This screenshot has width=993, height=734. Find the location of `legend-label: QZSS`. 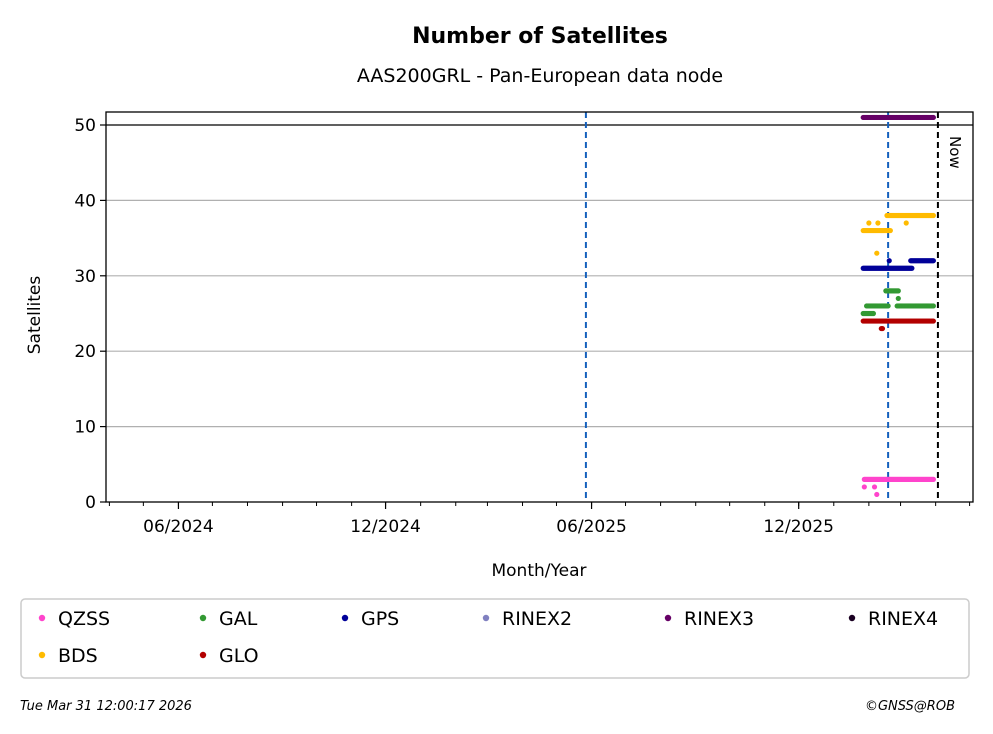

legend-label: QZSS is located at coordinates (84, 619).